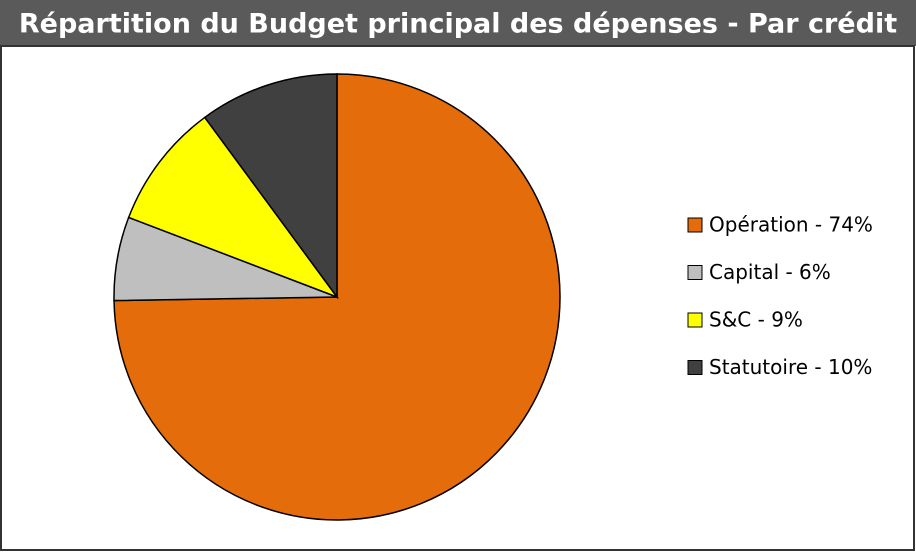  I want to click on legend-label: Opération - 74%, so click(791, 225).